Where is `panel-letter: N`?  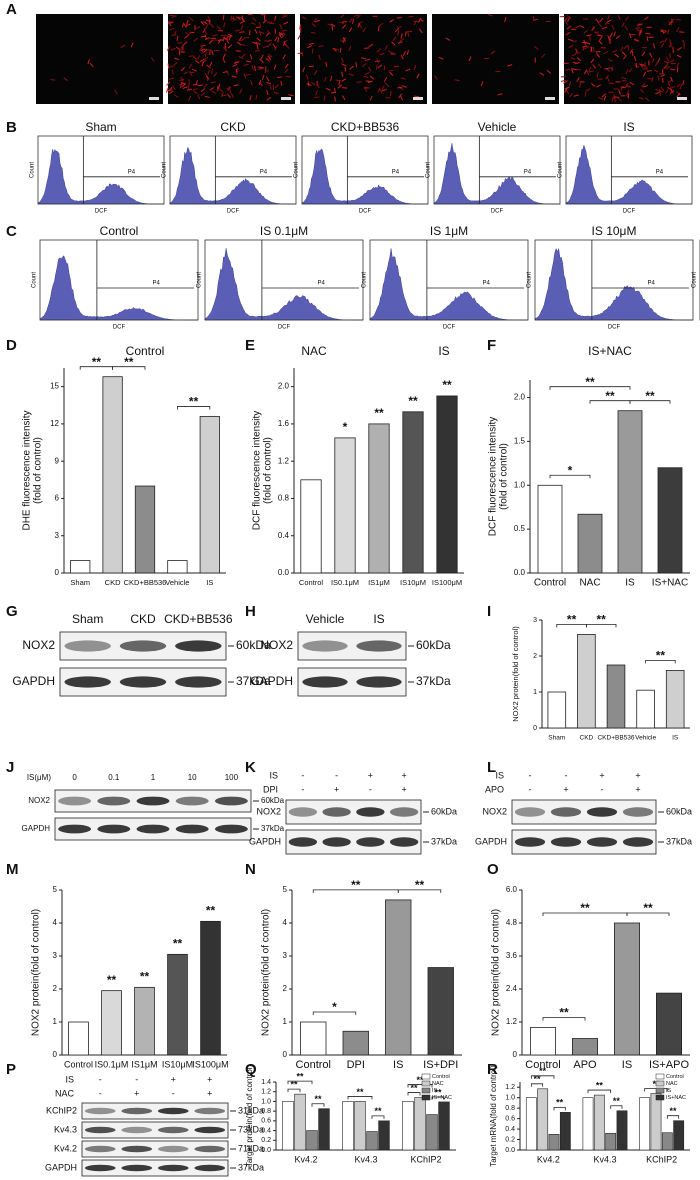
panel-letter: N is located at coordinates (250, 869).